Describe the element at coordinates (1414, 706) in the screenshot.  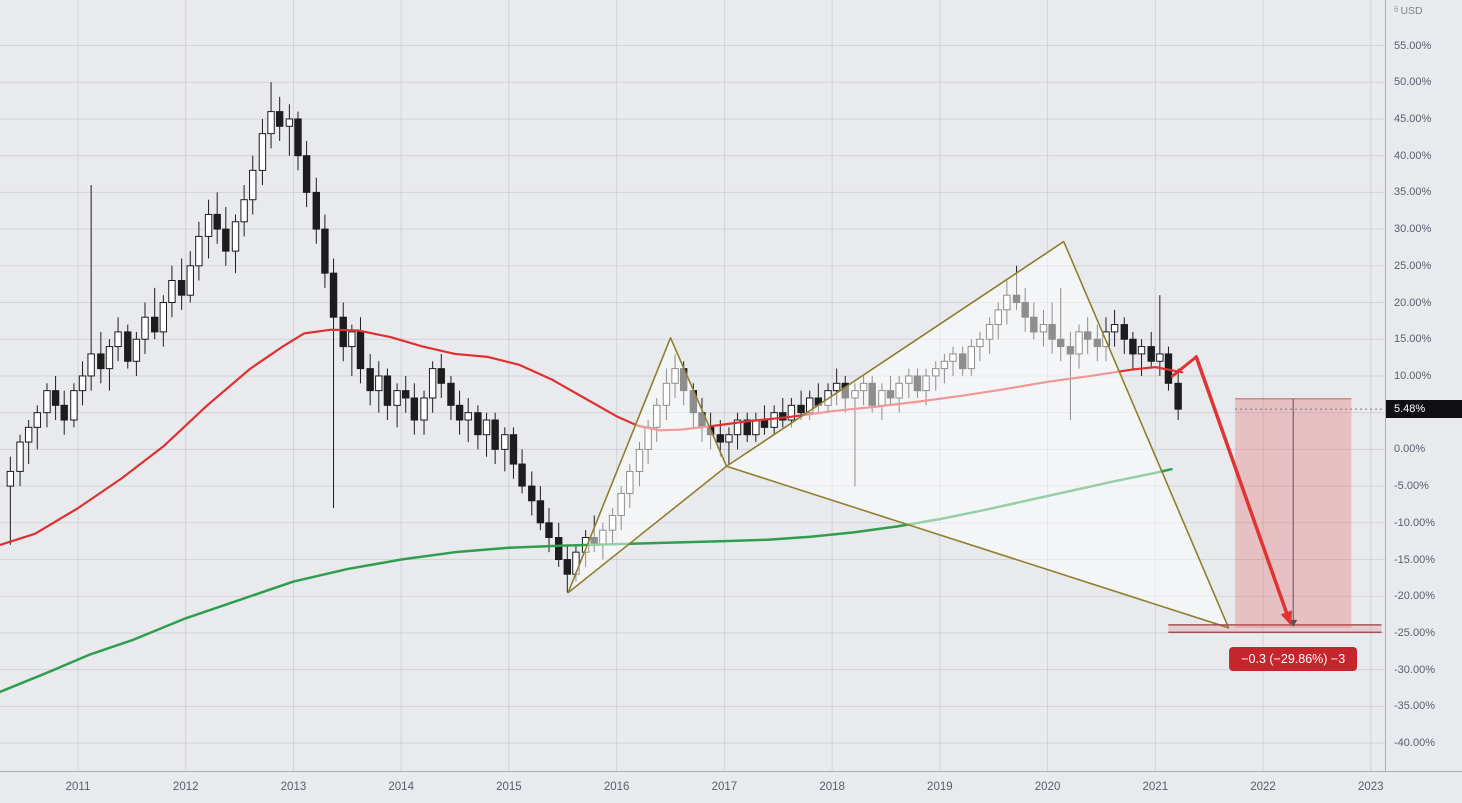
I see `price-tick-label: -35.00%` at that location.